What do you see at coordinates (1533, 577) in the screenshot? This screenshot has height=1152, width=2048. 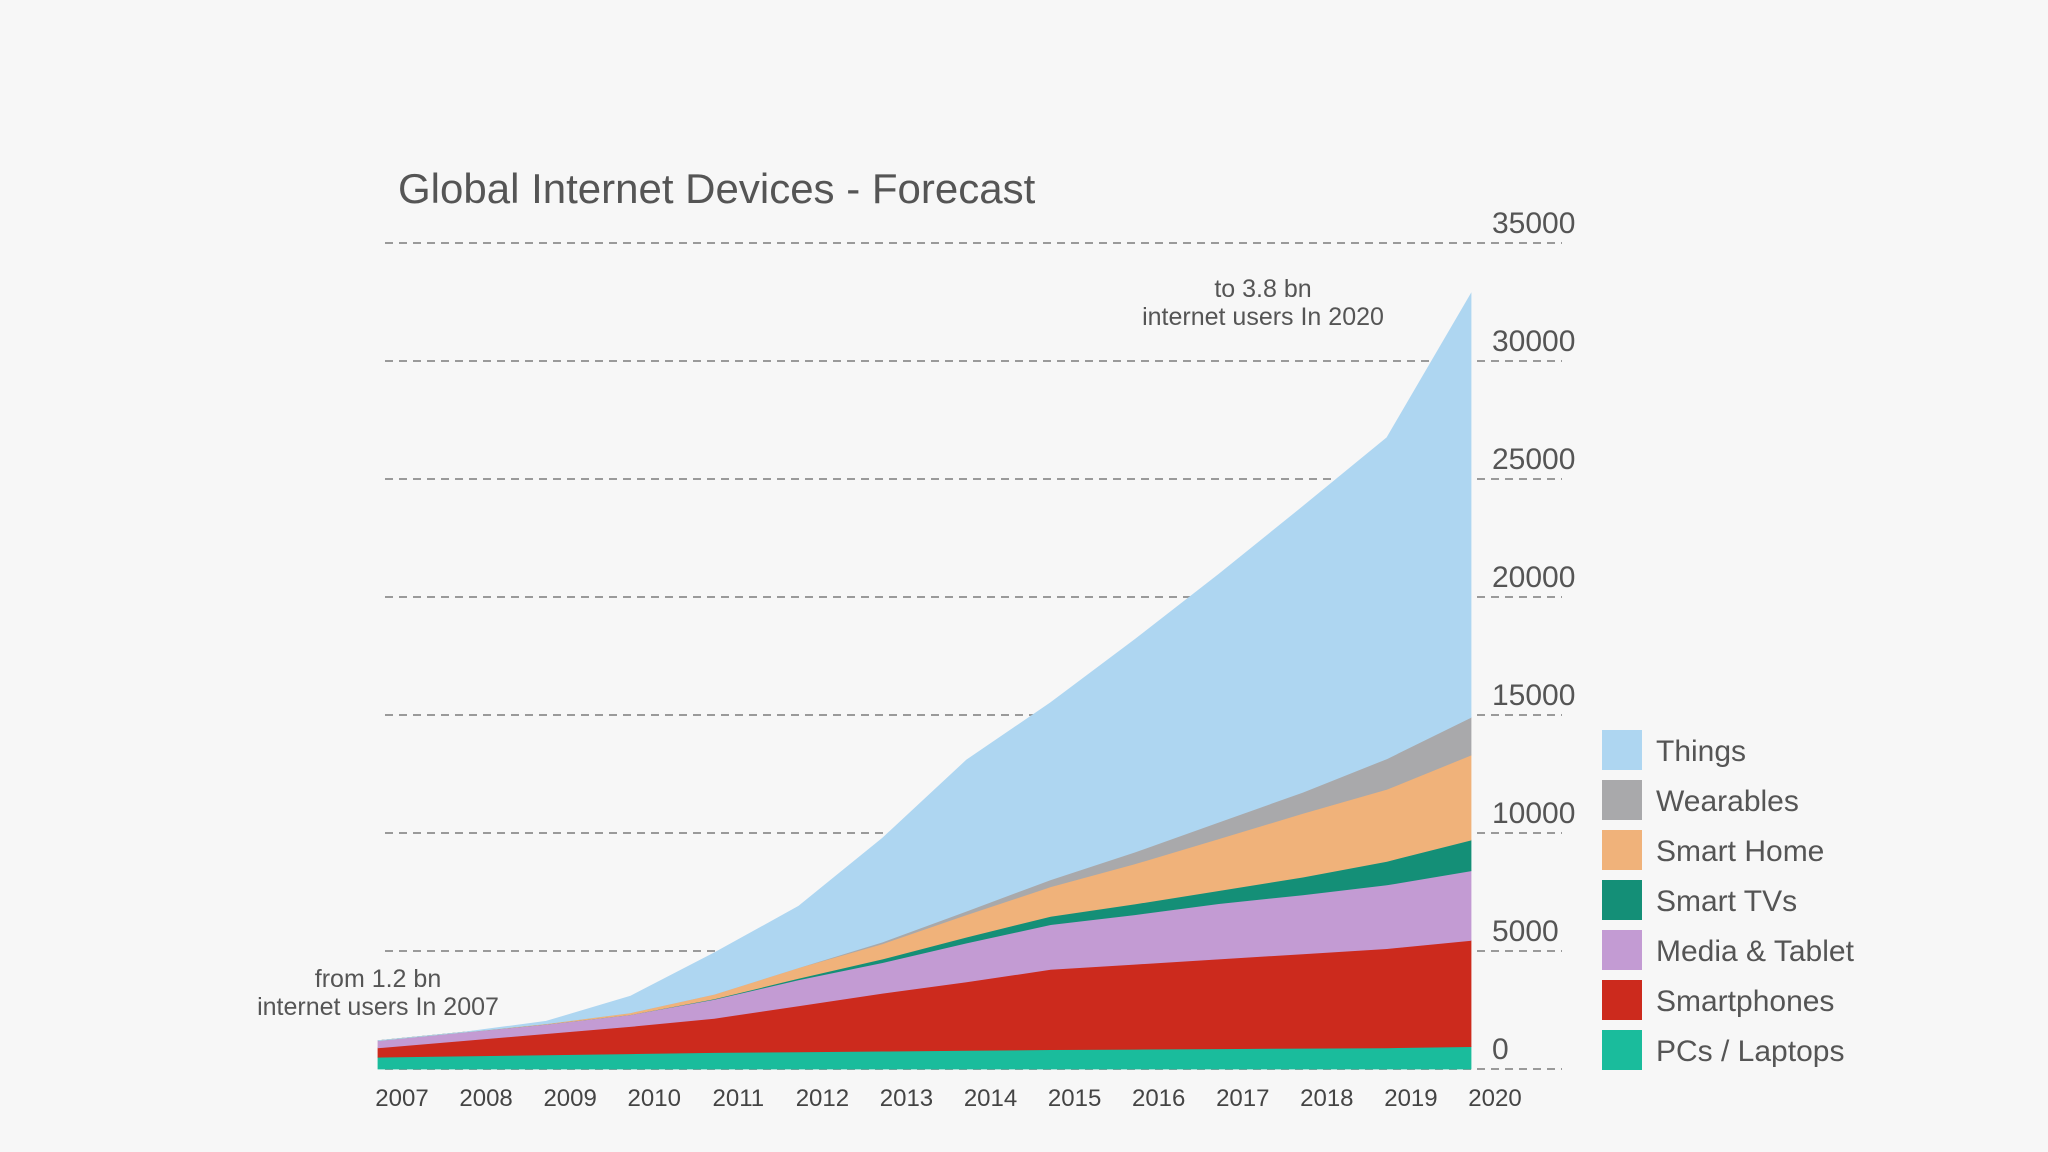 I see `y-tick-20000: 20000` at bounding box center [1533, 577].